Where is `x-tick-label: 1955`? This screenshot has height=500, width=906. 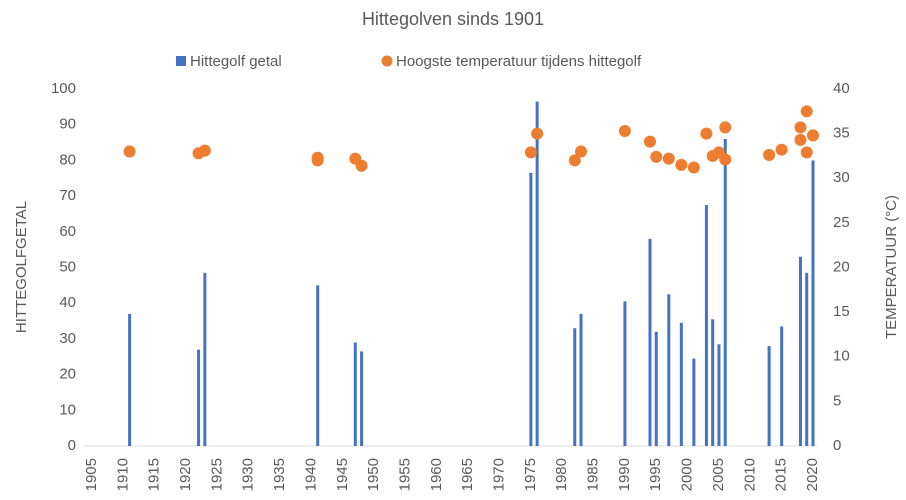 x-tick-label: 1955 is located at coordinates (404, 474).